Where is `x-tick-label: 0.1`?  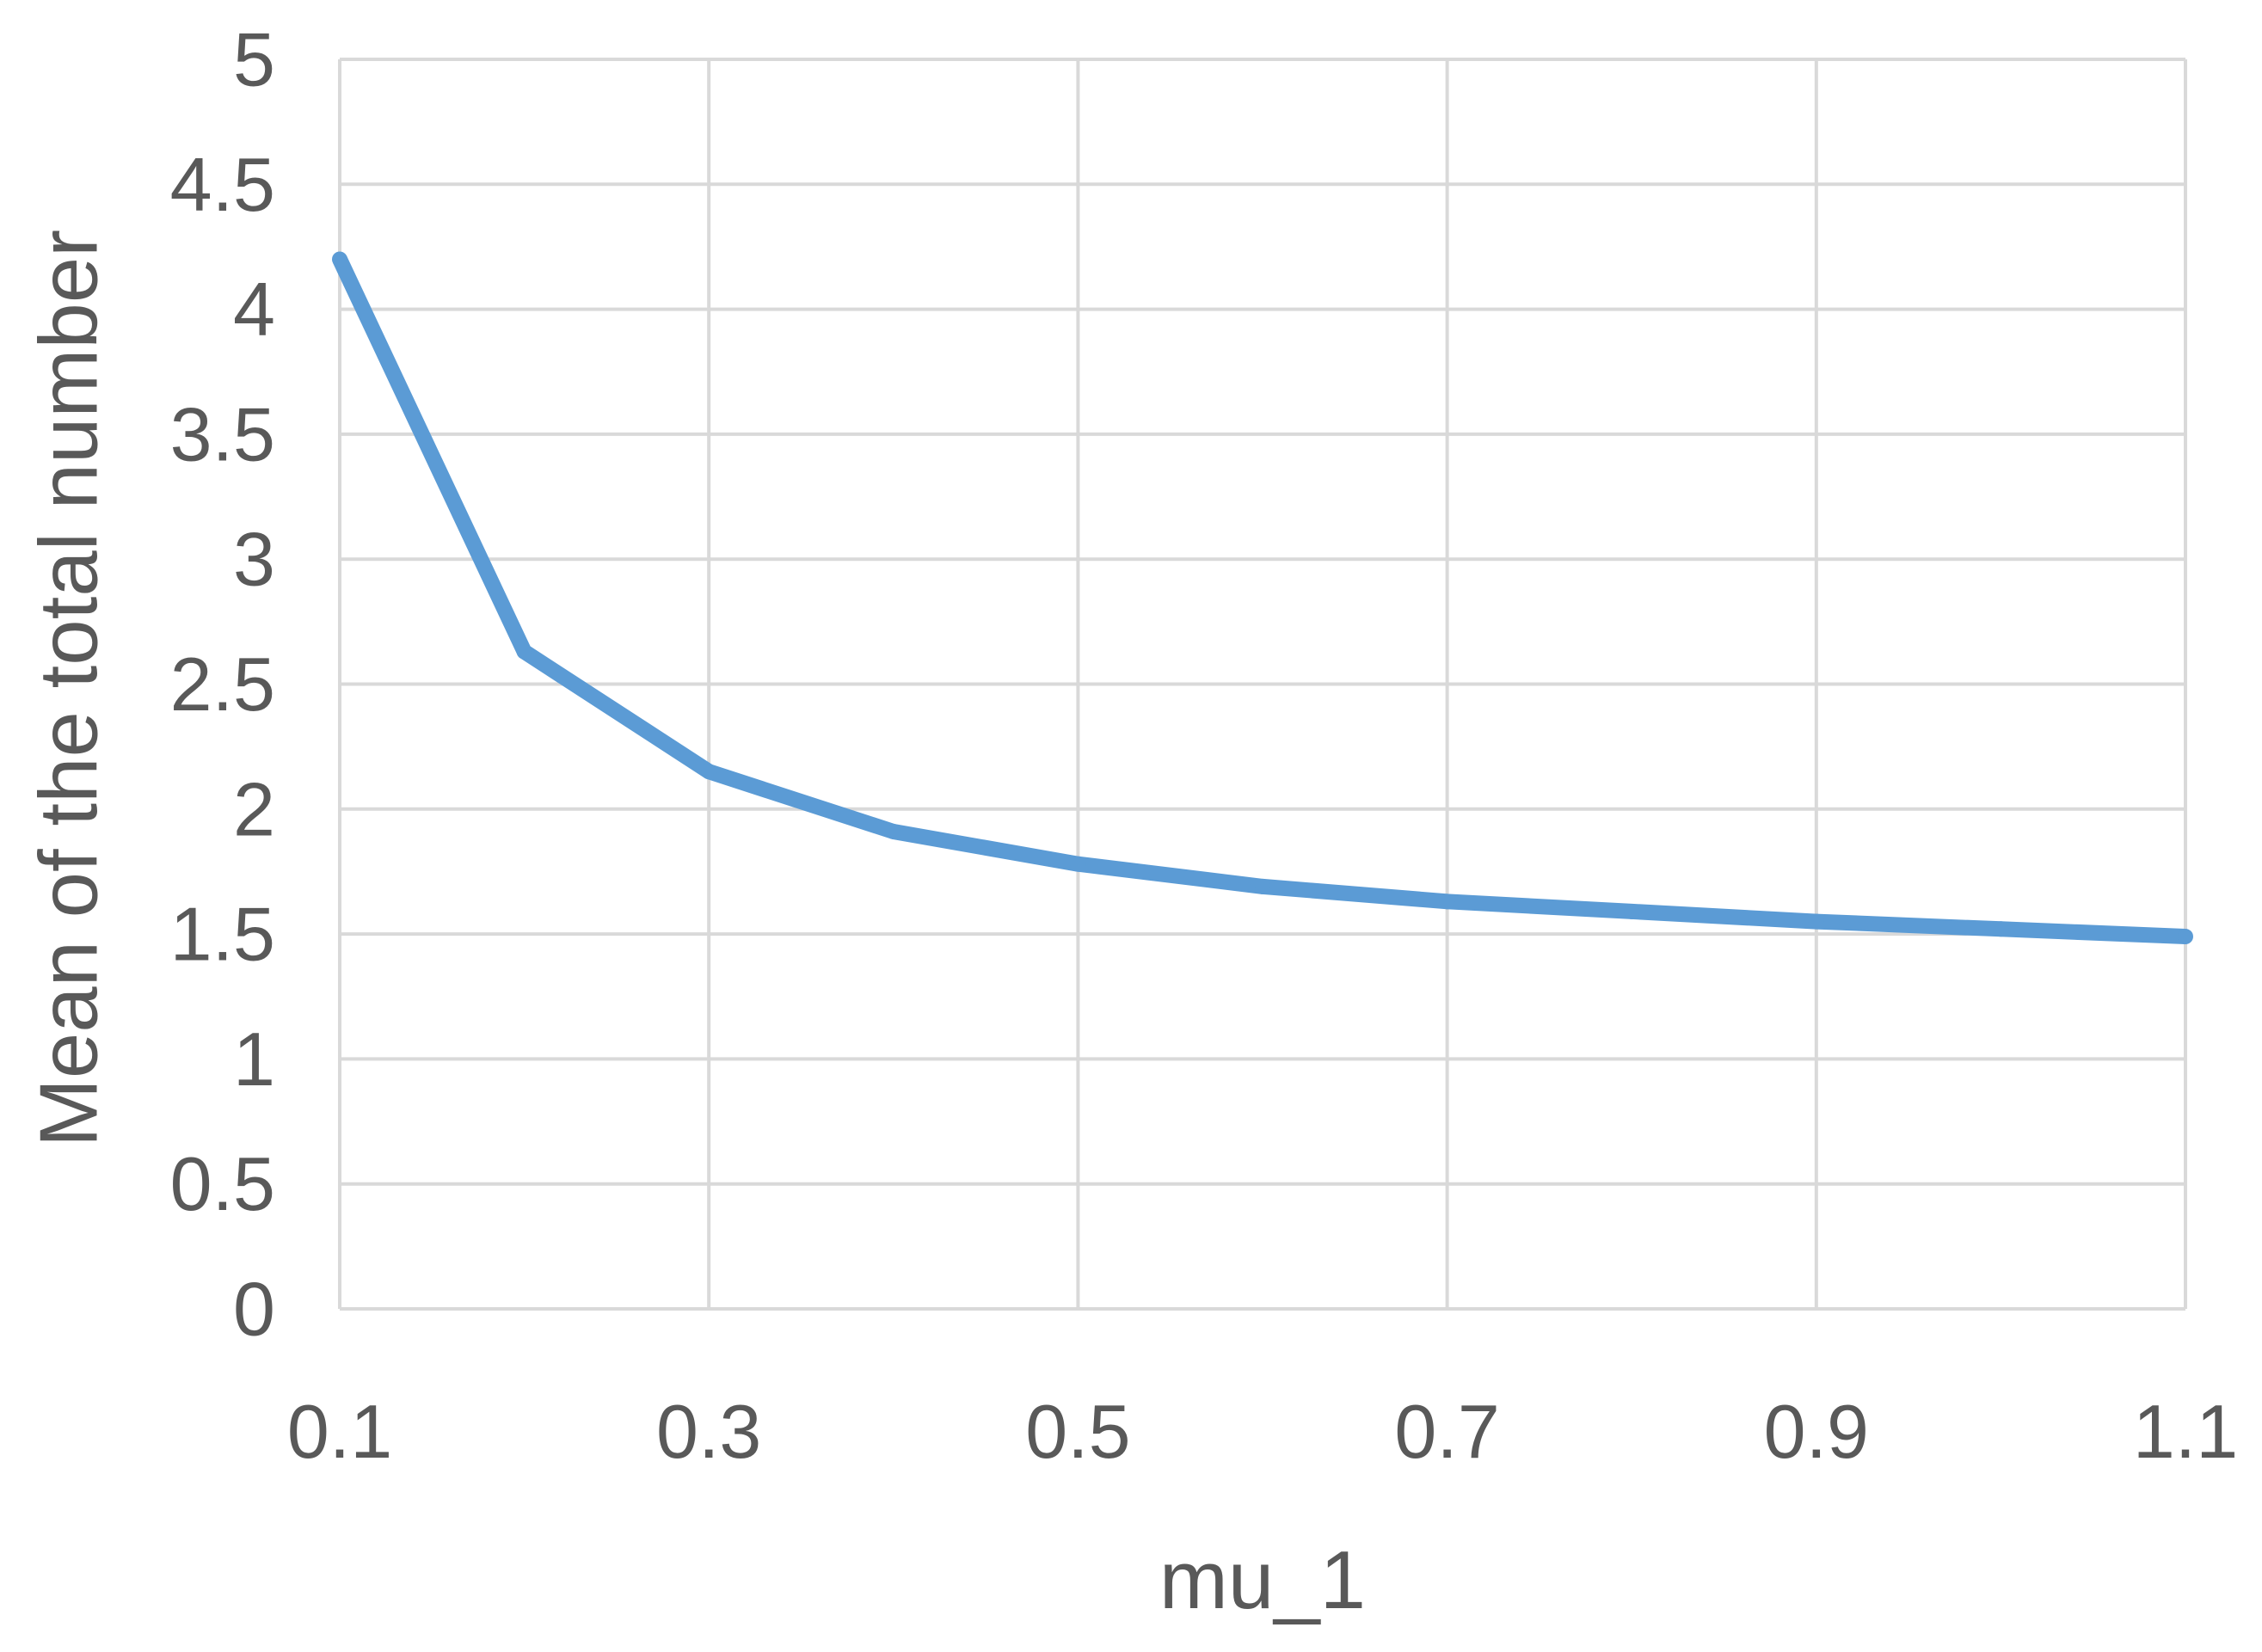
x-tick-label: 0.1 is located at coordinates (339, 1431).